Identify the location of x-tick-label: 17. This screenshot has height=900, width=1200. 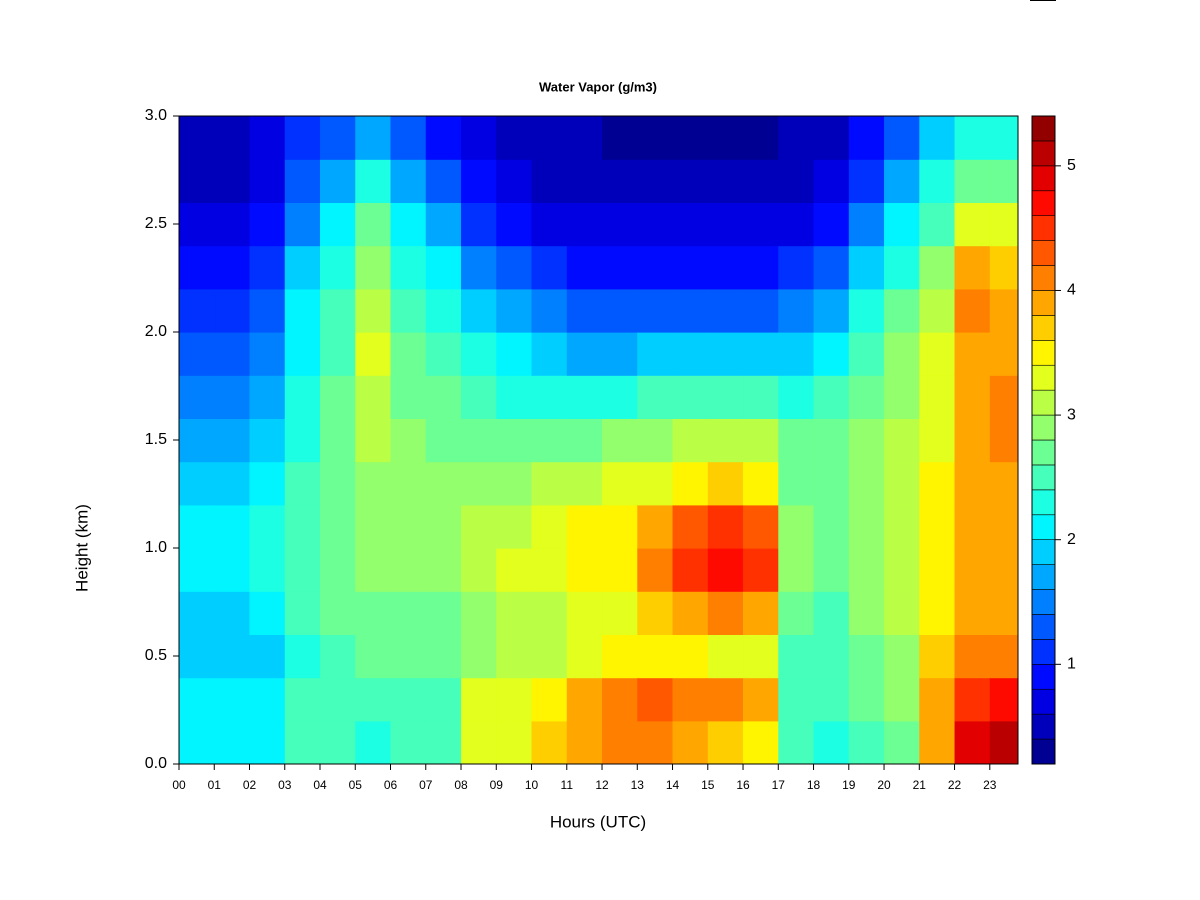
(779, 785).